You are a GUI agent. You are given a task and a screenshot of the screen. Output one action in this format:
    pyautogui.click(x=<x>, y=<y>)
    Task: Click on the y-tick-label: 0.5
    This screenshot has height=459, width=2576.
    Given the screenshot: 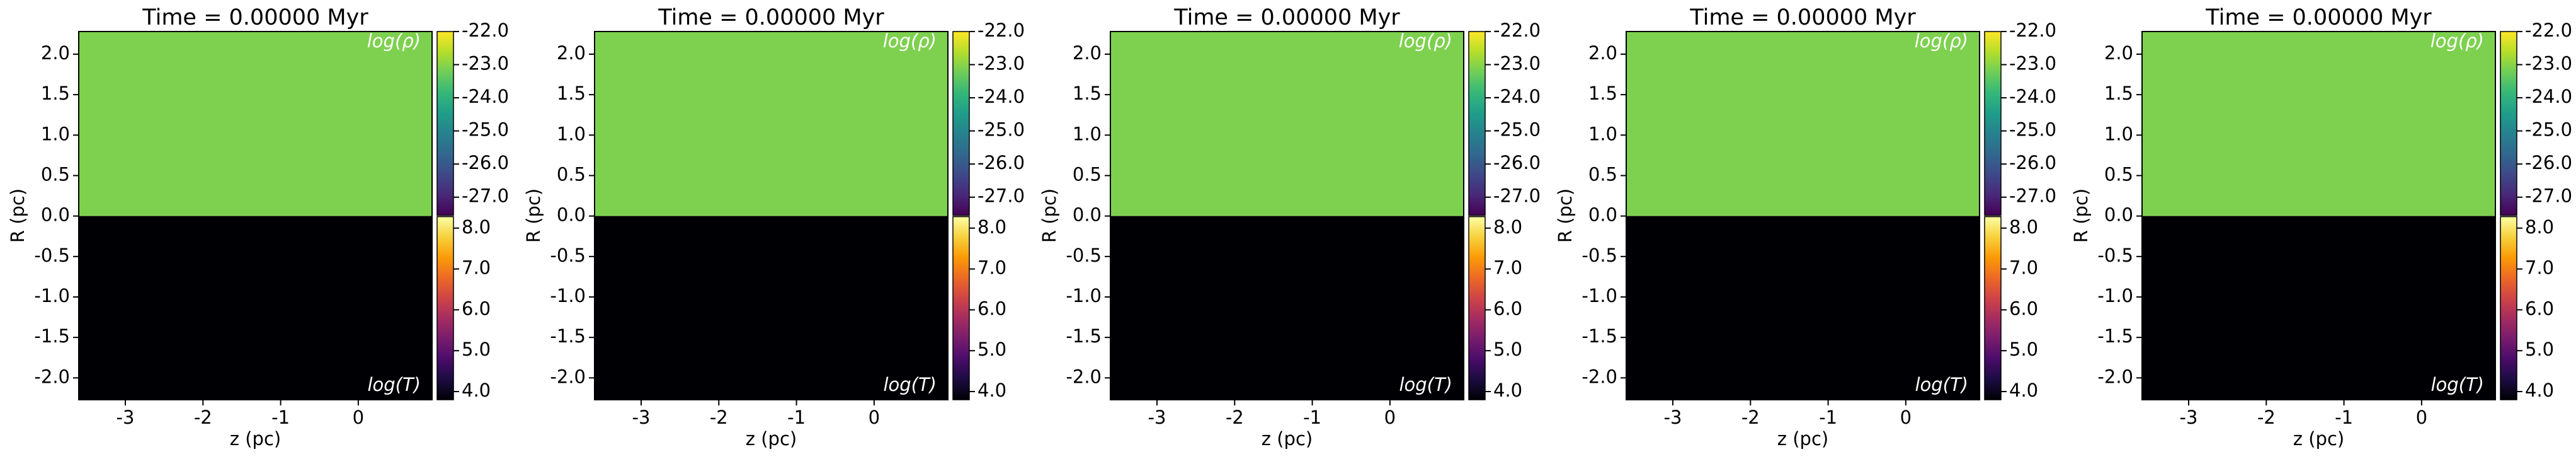 What is the action you would take?
    pyautogui.click(x=1087, y=174)
    